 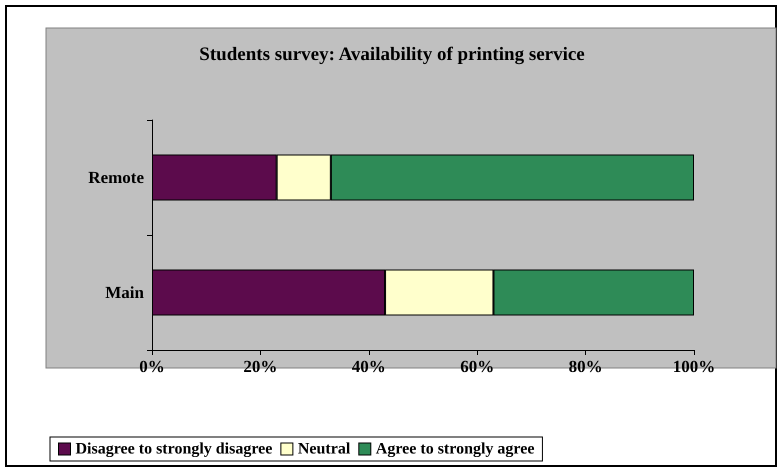 What do you see at coordinates (455, 449) in the screenshot?
I see `legend-label: Agree to strongly agree` at bounding box center [455, 449].